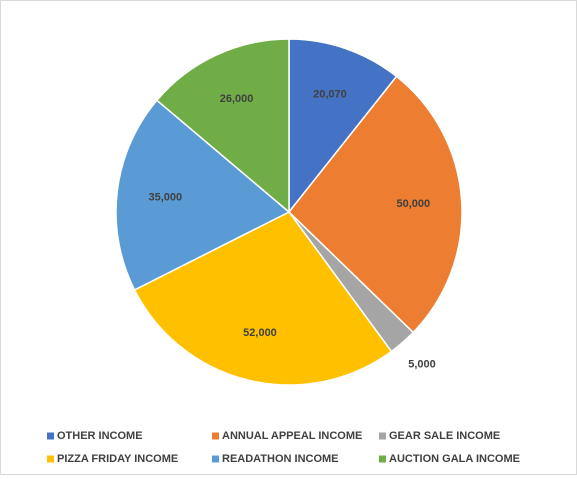 Image resolution: width=577 pixels, height=479 pixels. I want to click on data-label: 5,000, so click(422, 364).